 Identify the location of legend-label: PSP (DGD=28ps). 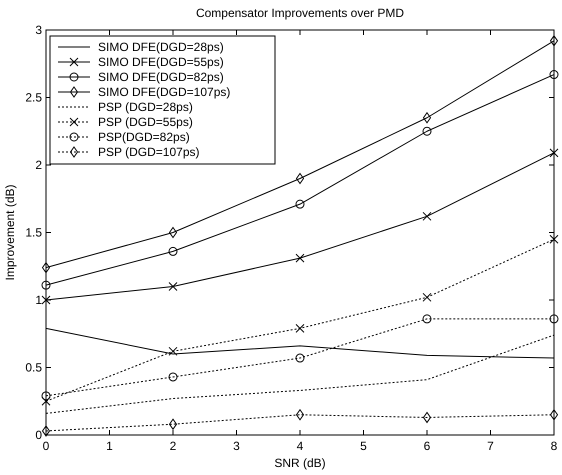
(145, 107).